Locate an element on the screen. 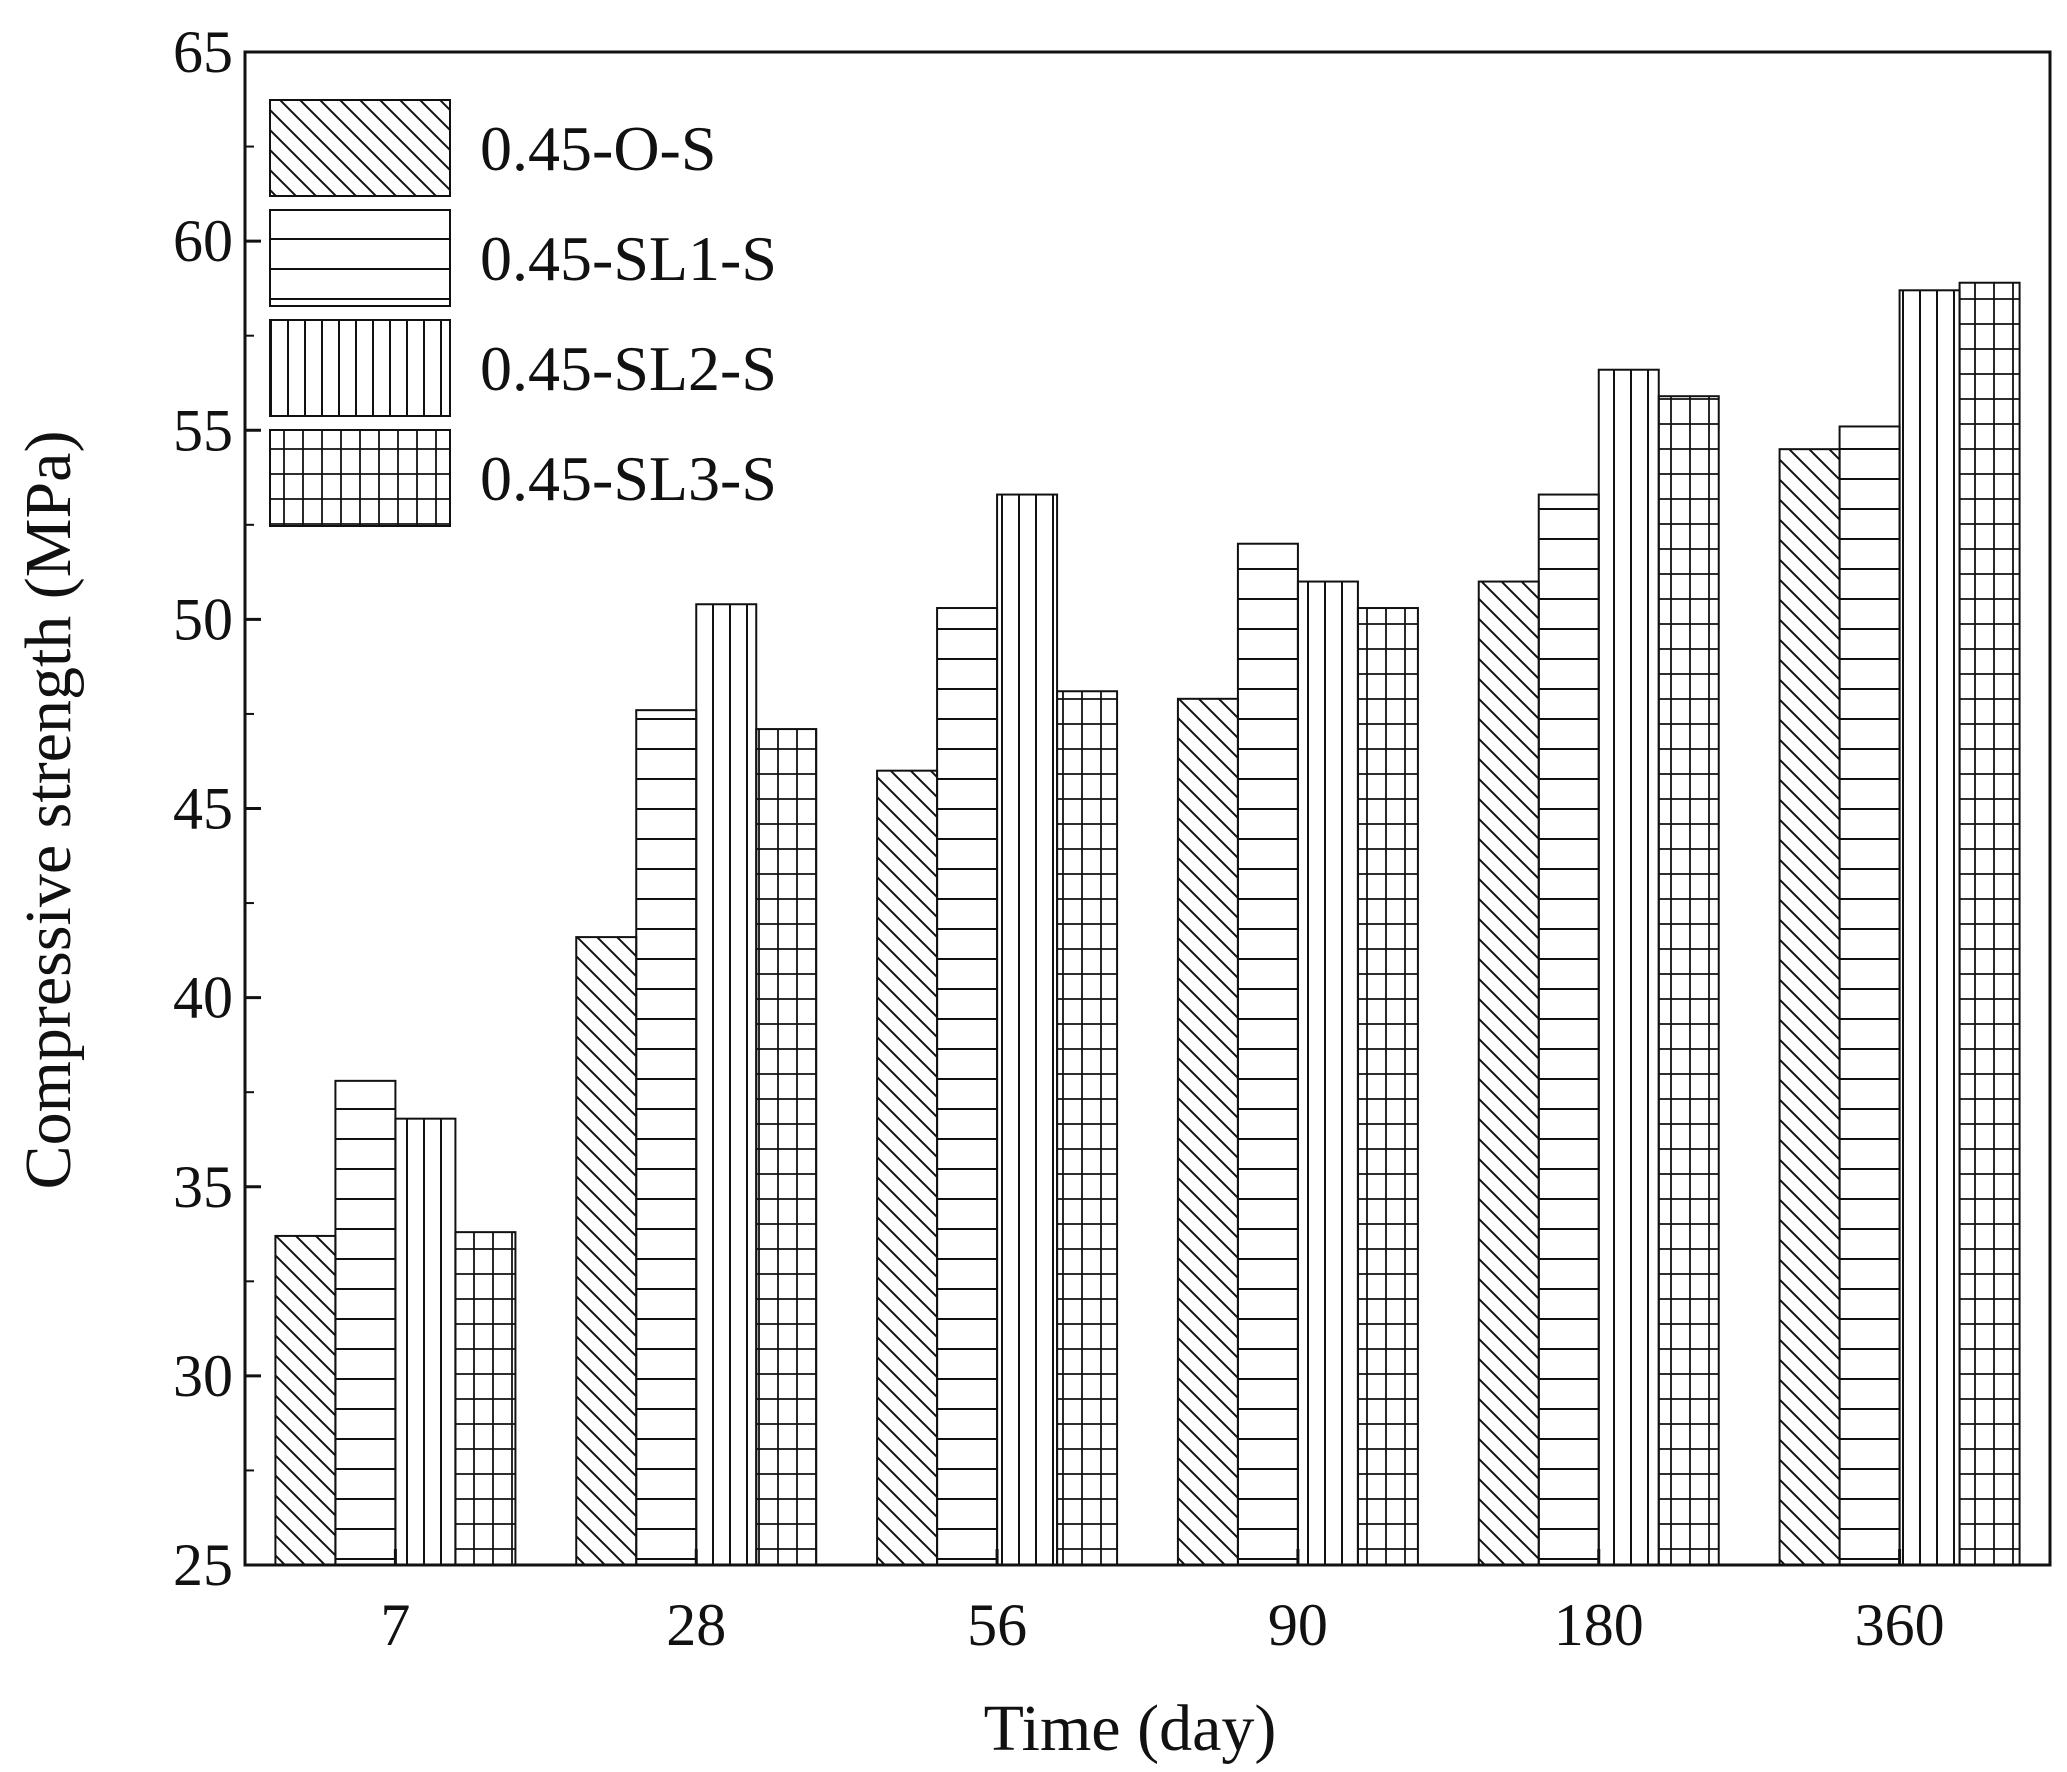 The image size is (2067, 1772). x-tick-label: 56 is located at coordinates (997, 1625).